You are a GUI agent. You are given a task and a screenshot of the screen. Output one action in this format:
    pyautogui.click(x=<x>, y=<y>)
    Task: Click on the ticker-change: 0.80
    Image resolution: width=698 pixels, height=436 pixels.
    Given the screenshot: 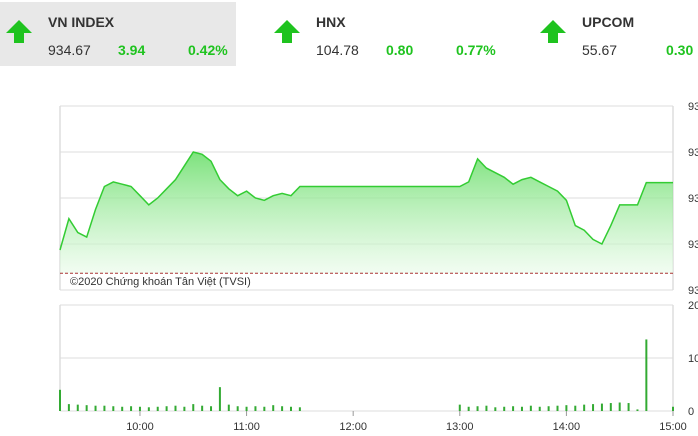 What is the action you would take?
    pyautogui.click(x=400, y=50)
    